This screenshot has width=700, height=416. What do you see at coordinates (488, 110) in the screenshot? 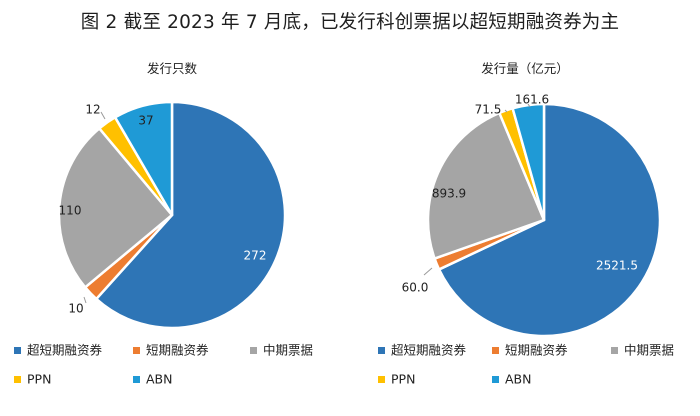
I see `data-label: 71.5` at bounding box center [488, 110].